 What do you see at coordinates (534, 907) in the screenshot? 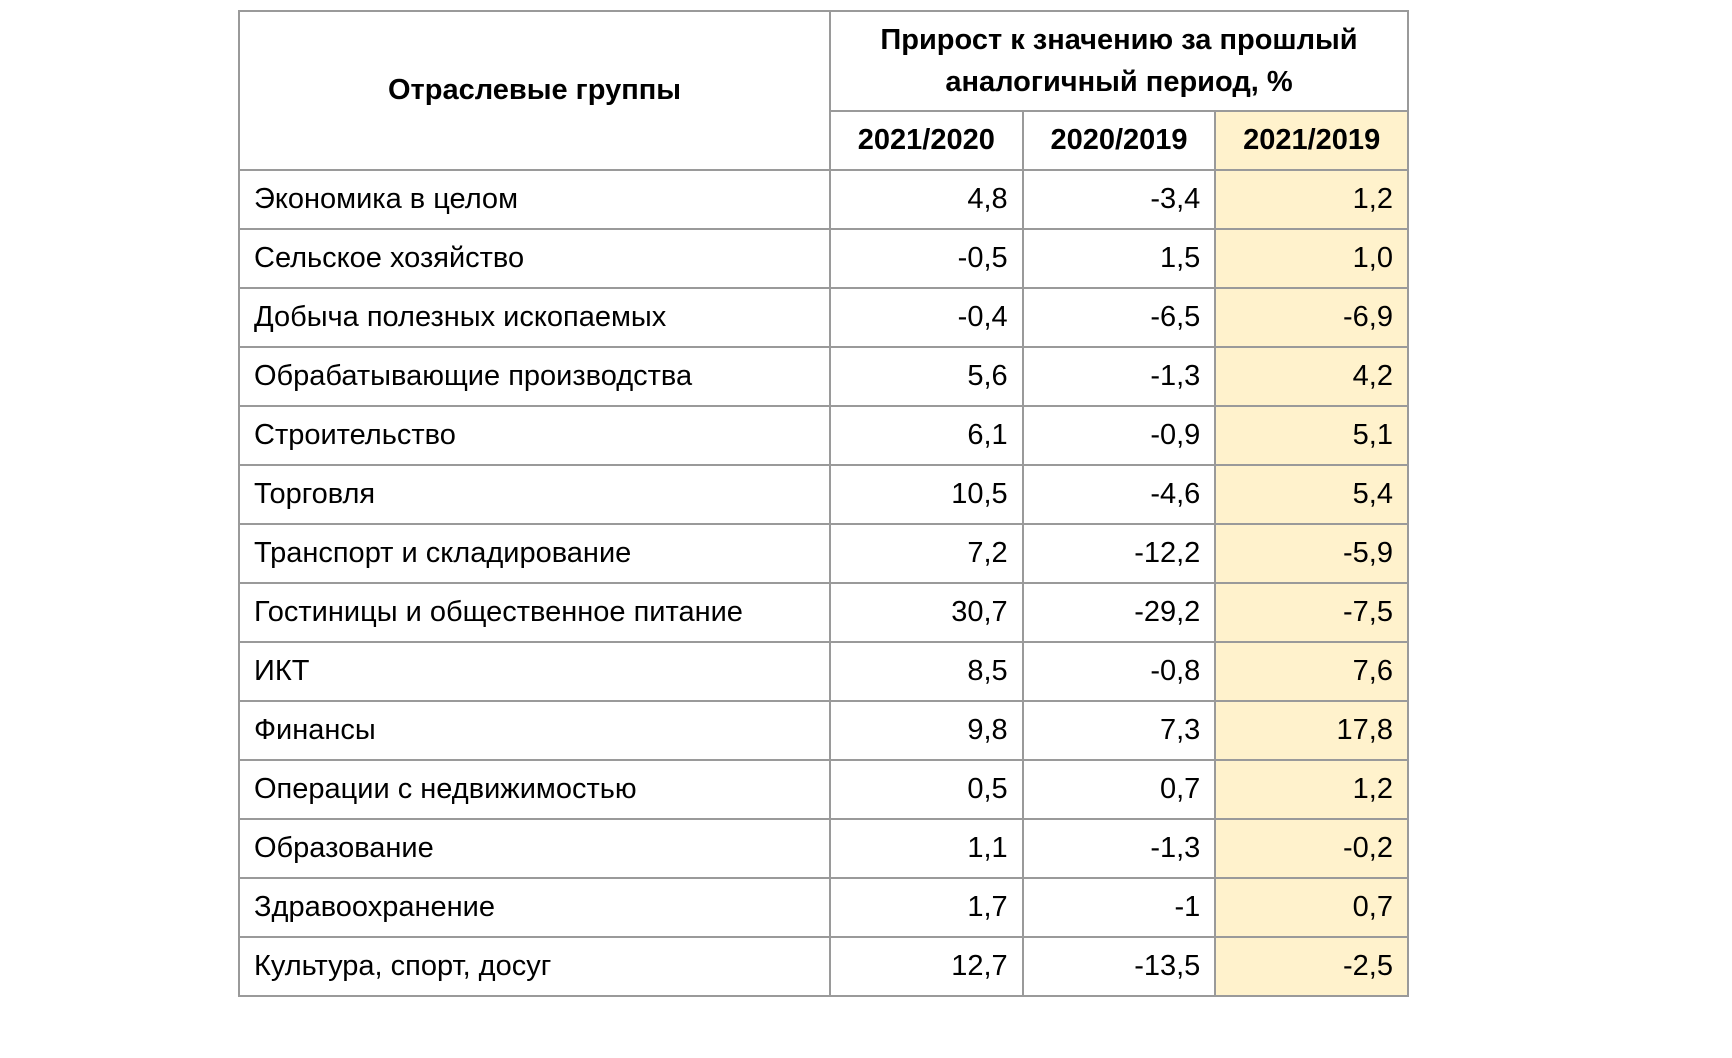
I see `row-name: Здравоохранение` at bounding box center [534, 907].